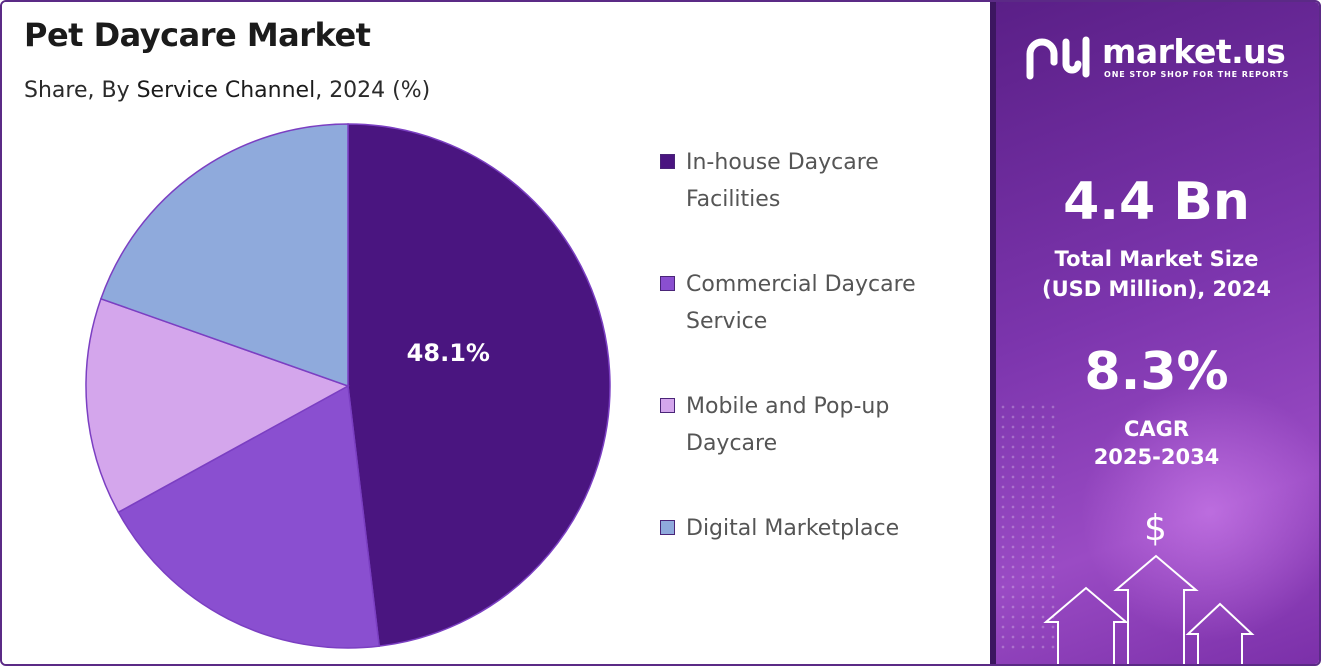  Describe the element at coordinates (820, 569) in the screenshot. I see `legend-item-digital: Digital Marketplace` at that location.